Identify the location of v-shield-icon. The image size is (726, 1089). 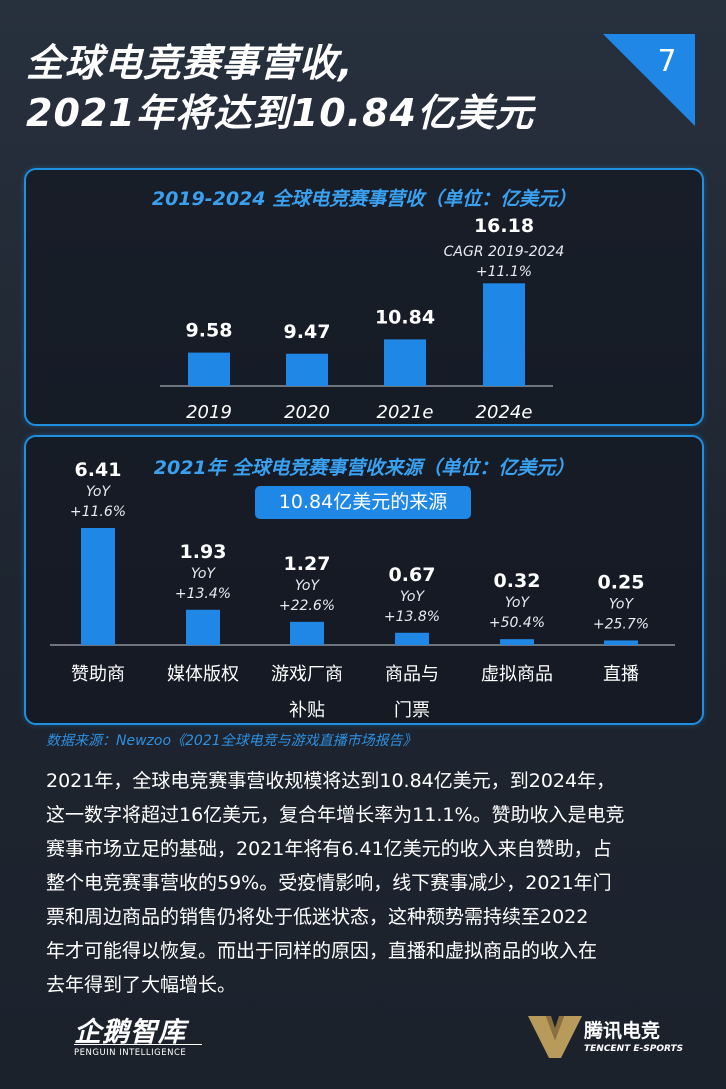
(555, 1037).